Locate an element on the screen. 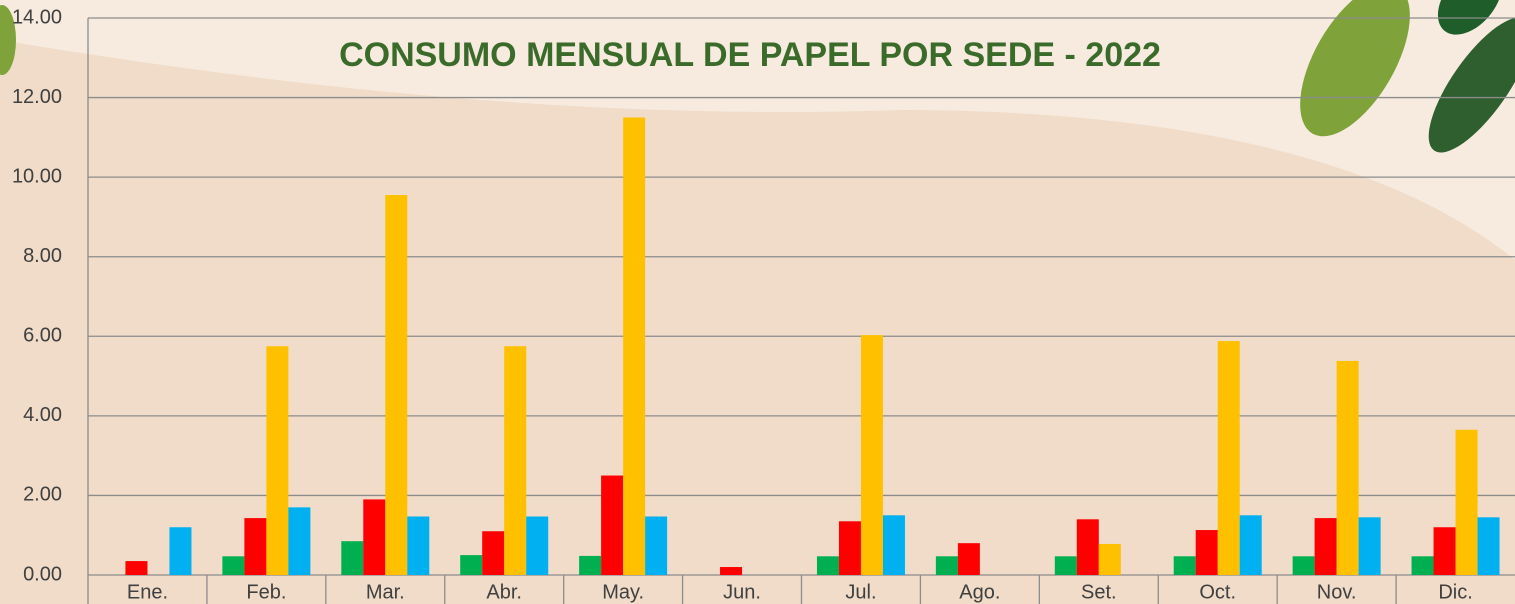 The width and height of the screenshot is (1515, 604). y-tick-label: 10.00 is located at coordinates (37, 176).